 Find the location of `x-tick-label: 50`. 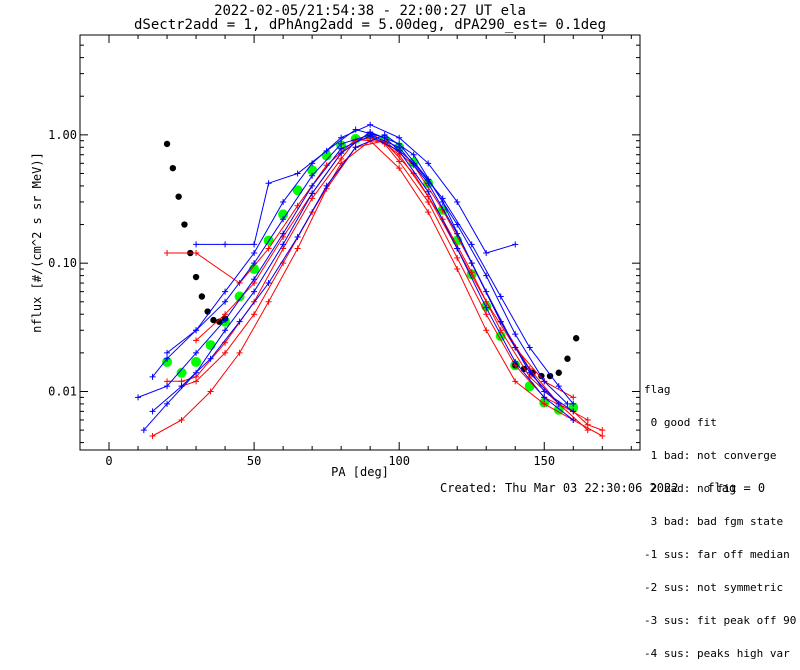

x-tick-label: 50 is located at coordinates (254, 461).